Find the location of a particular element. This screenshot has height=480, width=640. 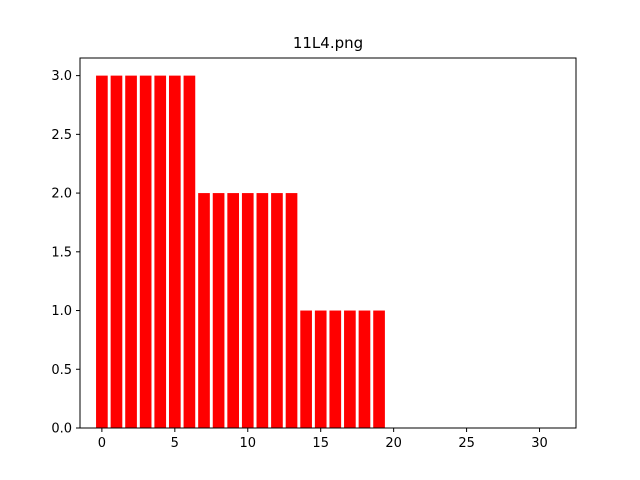

y-axis: 0.0 0.5 1.0 1.5 2.0 2.5 3.0 is located at coordinates (65, 253).